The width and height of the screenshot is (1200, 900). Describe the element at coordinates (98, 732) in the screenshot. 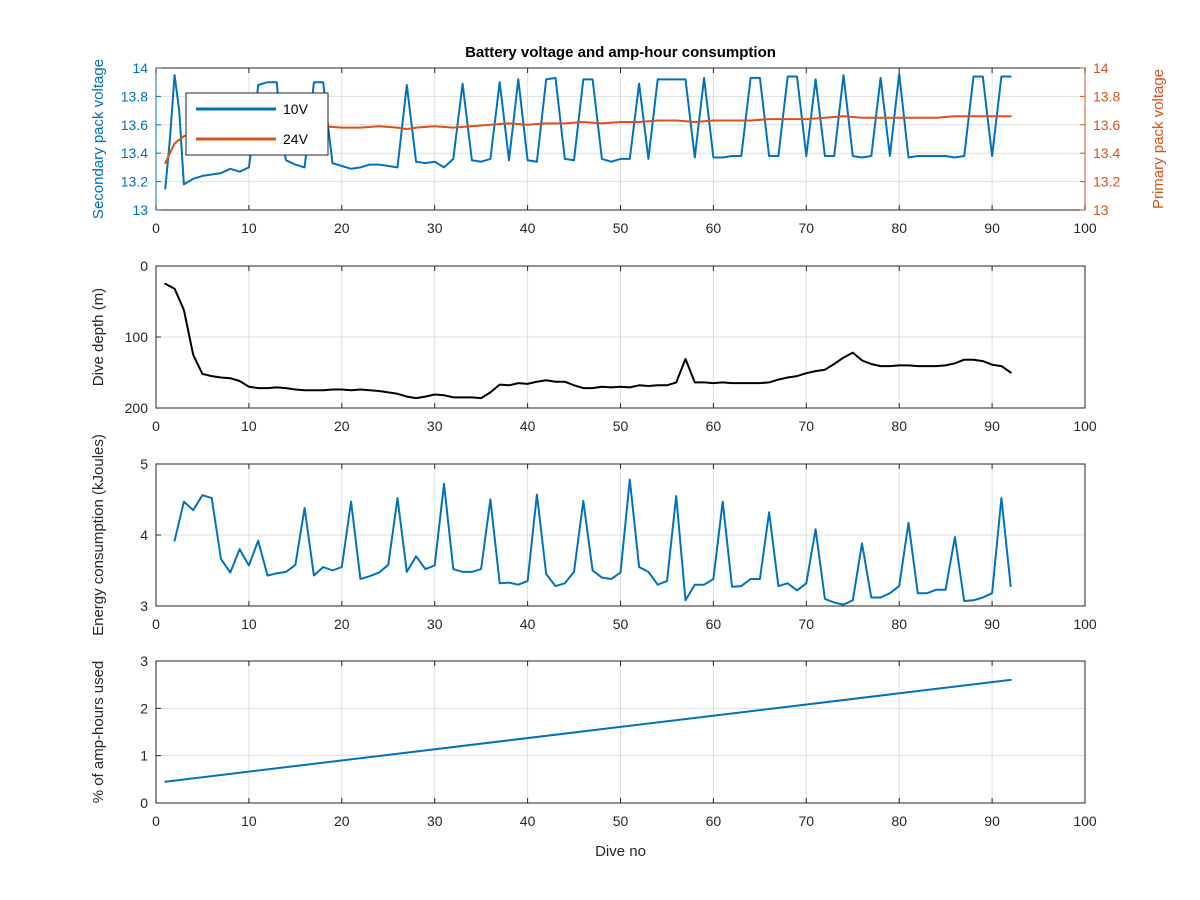

I see `y-axis-label: % of amp-hours used` at that location.